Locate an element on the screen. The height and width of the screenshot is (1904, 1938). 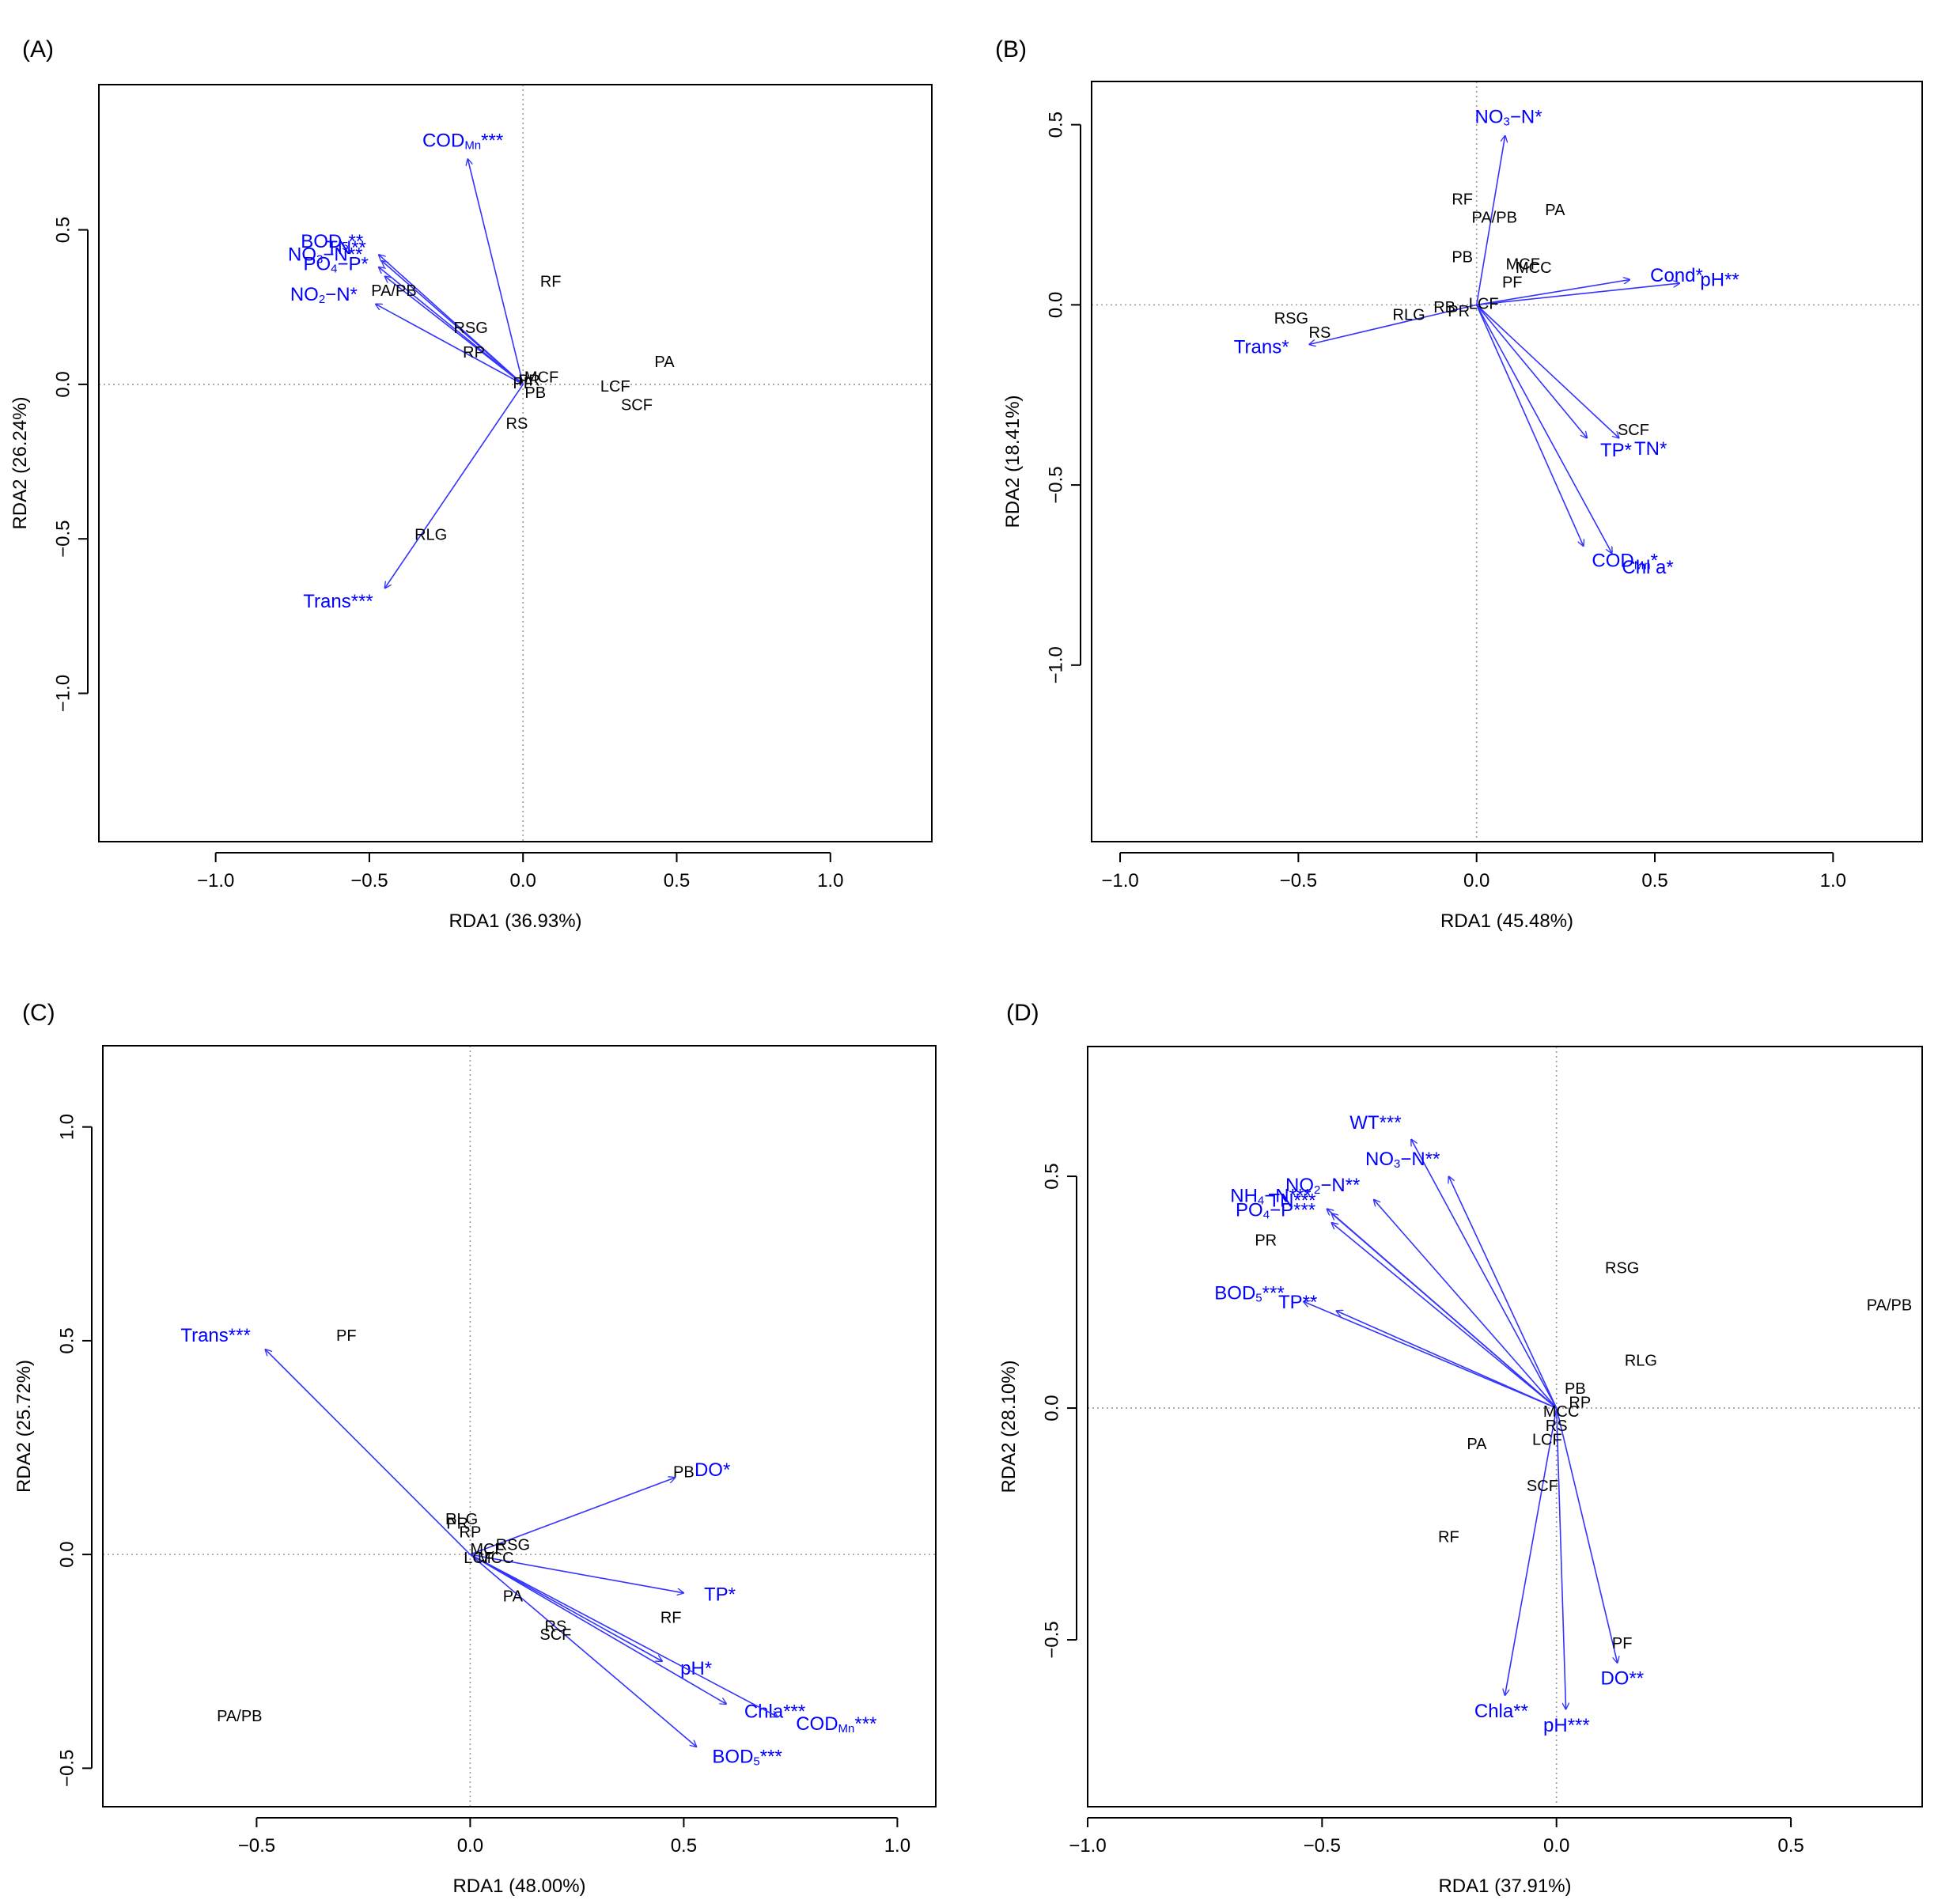
env-label-nh4-n: NH4−N*** is located at coordinates (1271, 1197).